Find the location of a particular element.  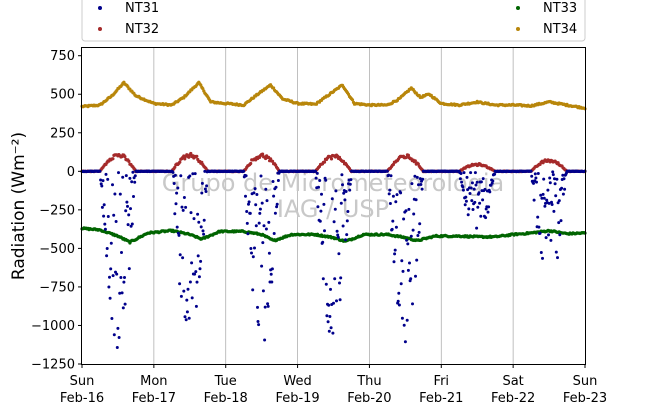

x-tick-label: Feb-22 is located at coordinates (513, 398).